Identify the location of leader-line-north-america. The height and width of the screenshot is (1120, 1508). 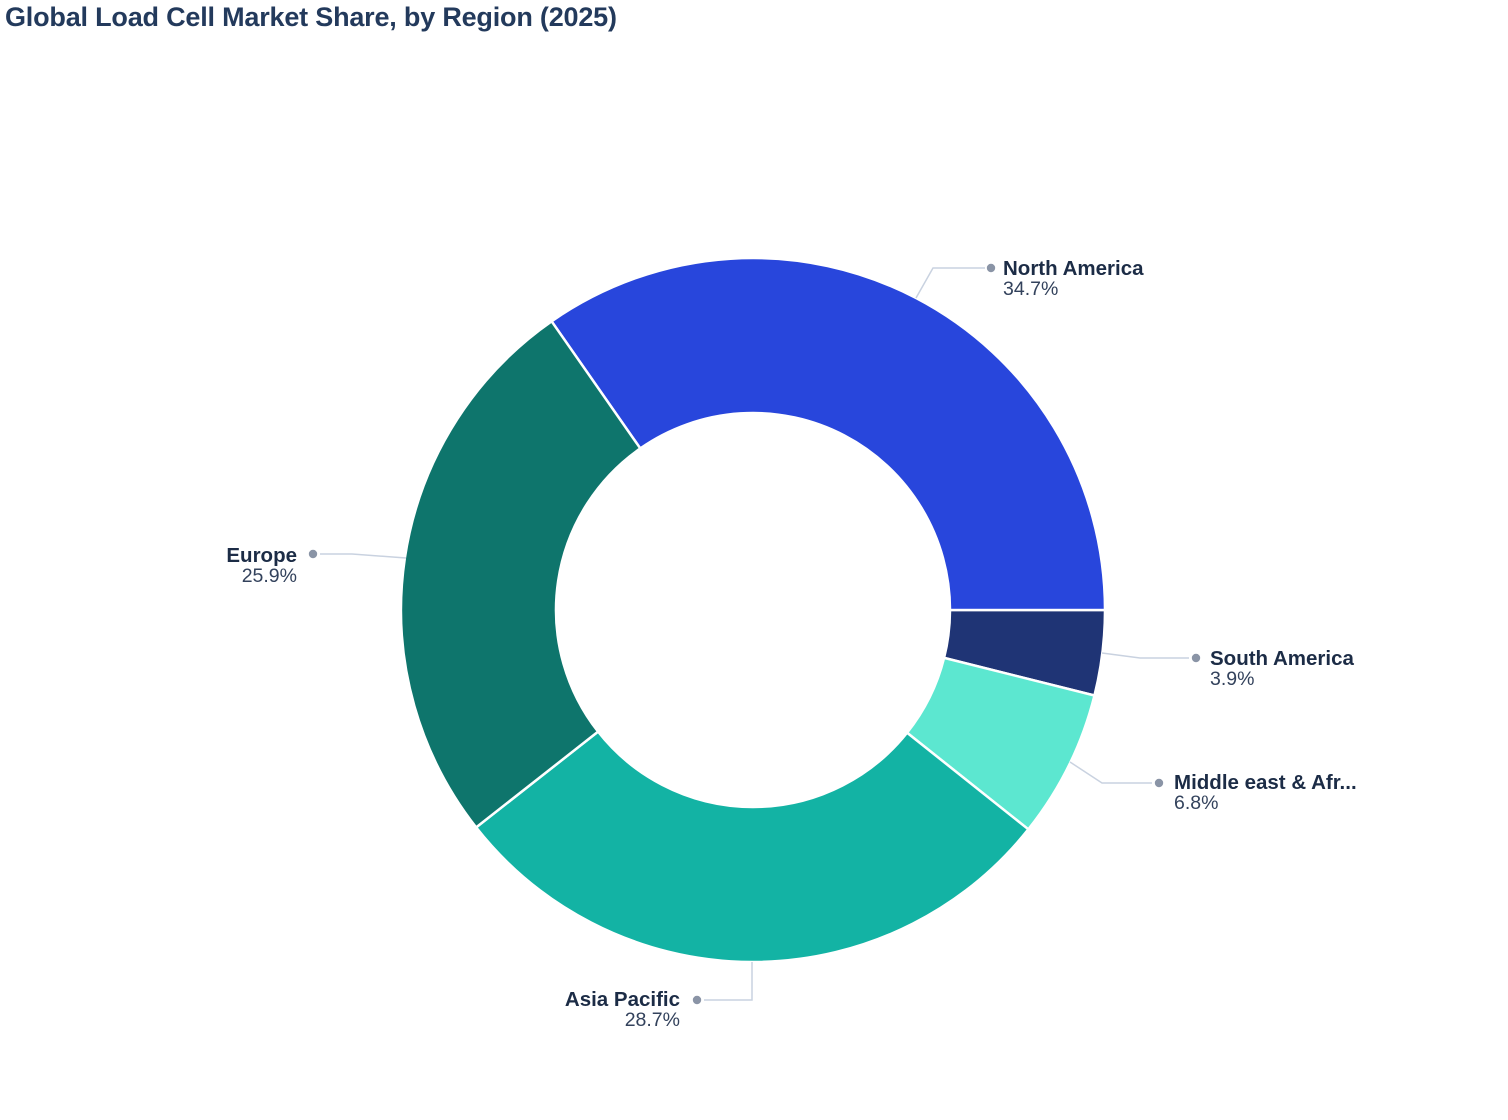
(950, 283).